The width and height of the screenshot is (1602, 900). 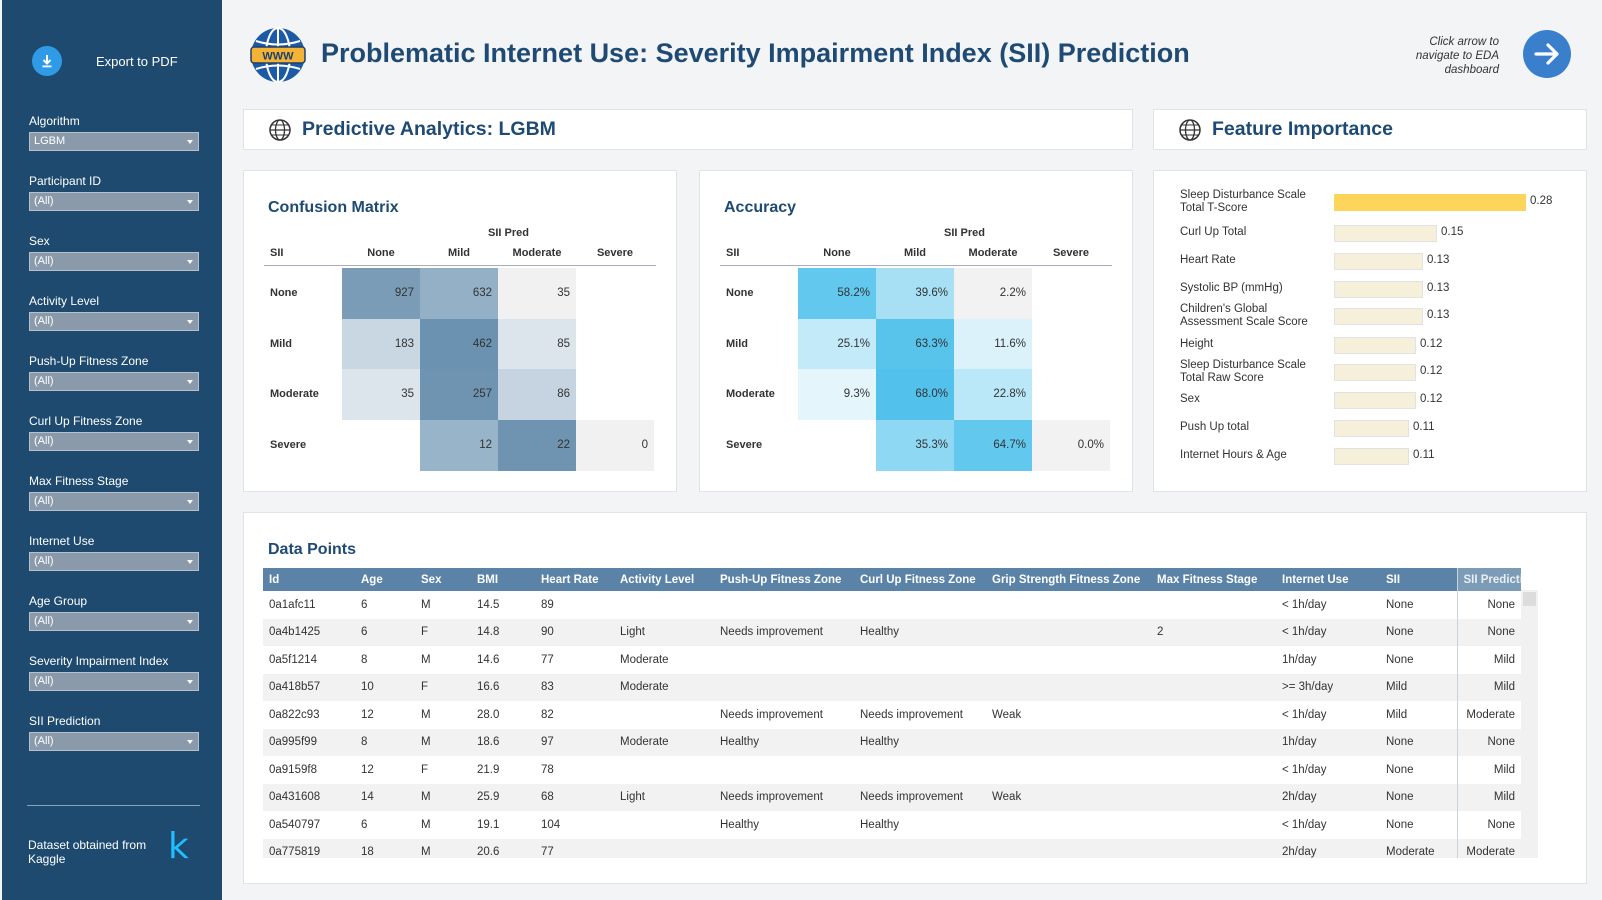 I want to click on table-cell: F, so click(x=443, y=687).